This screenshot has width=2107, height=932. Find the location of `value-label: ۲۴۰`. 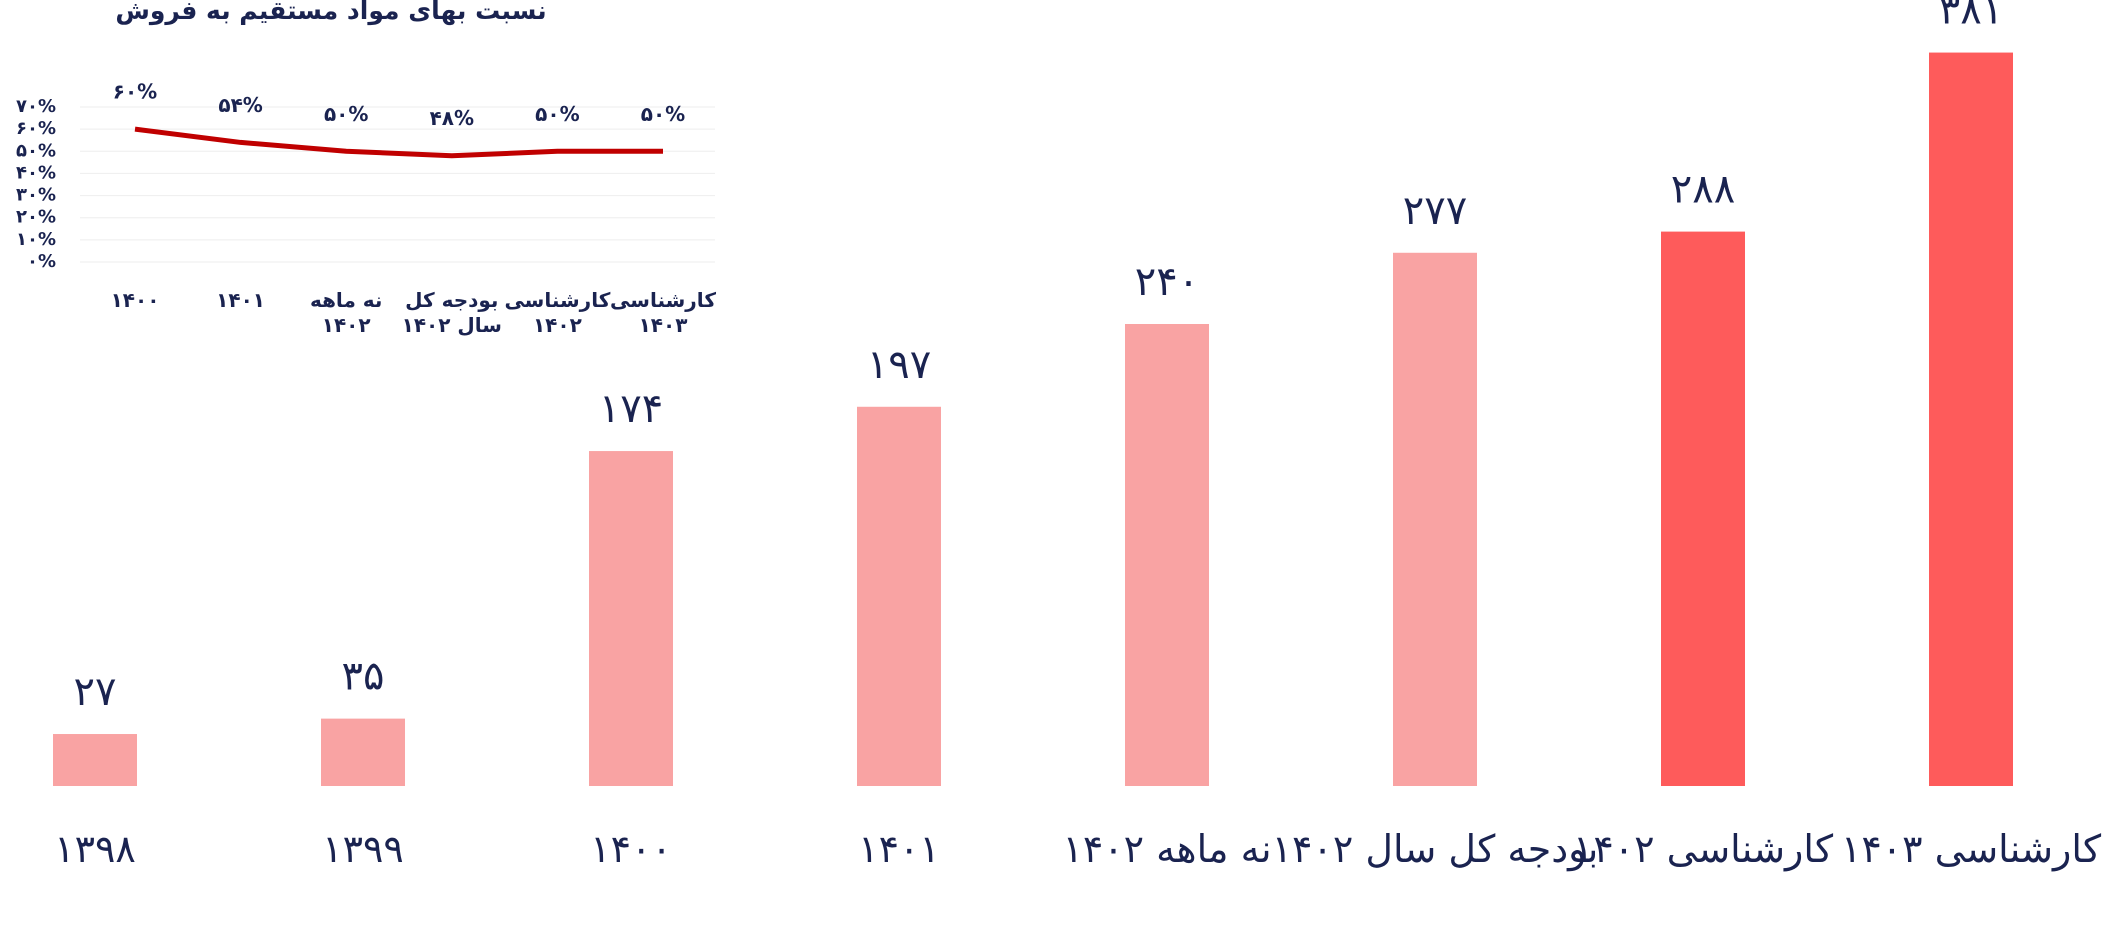

value-label: ۲۴۰ is located at coordinates (1167, 282).